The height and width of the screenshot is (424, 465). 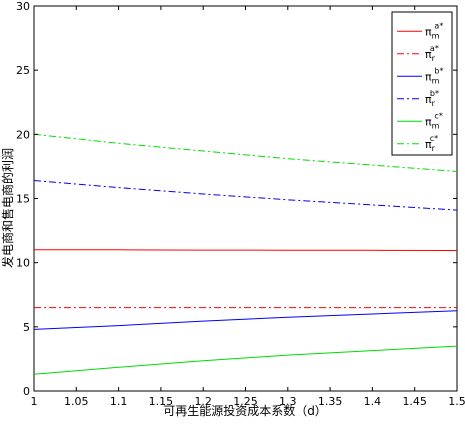 I want to click on legend-label-r_c: πrc*, so click(x=431, y=143).